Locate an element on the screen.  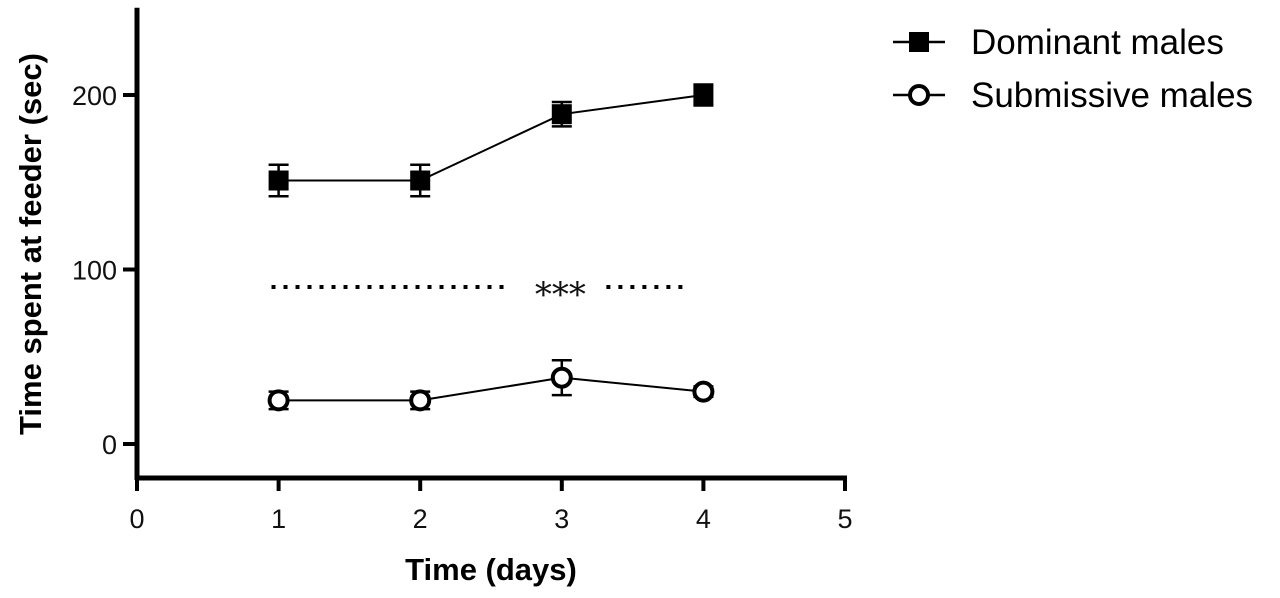
x-tick-label: 5 is located at coordinates (844, 519).